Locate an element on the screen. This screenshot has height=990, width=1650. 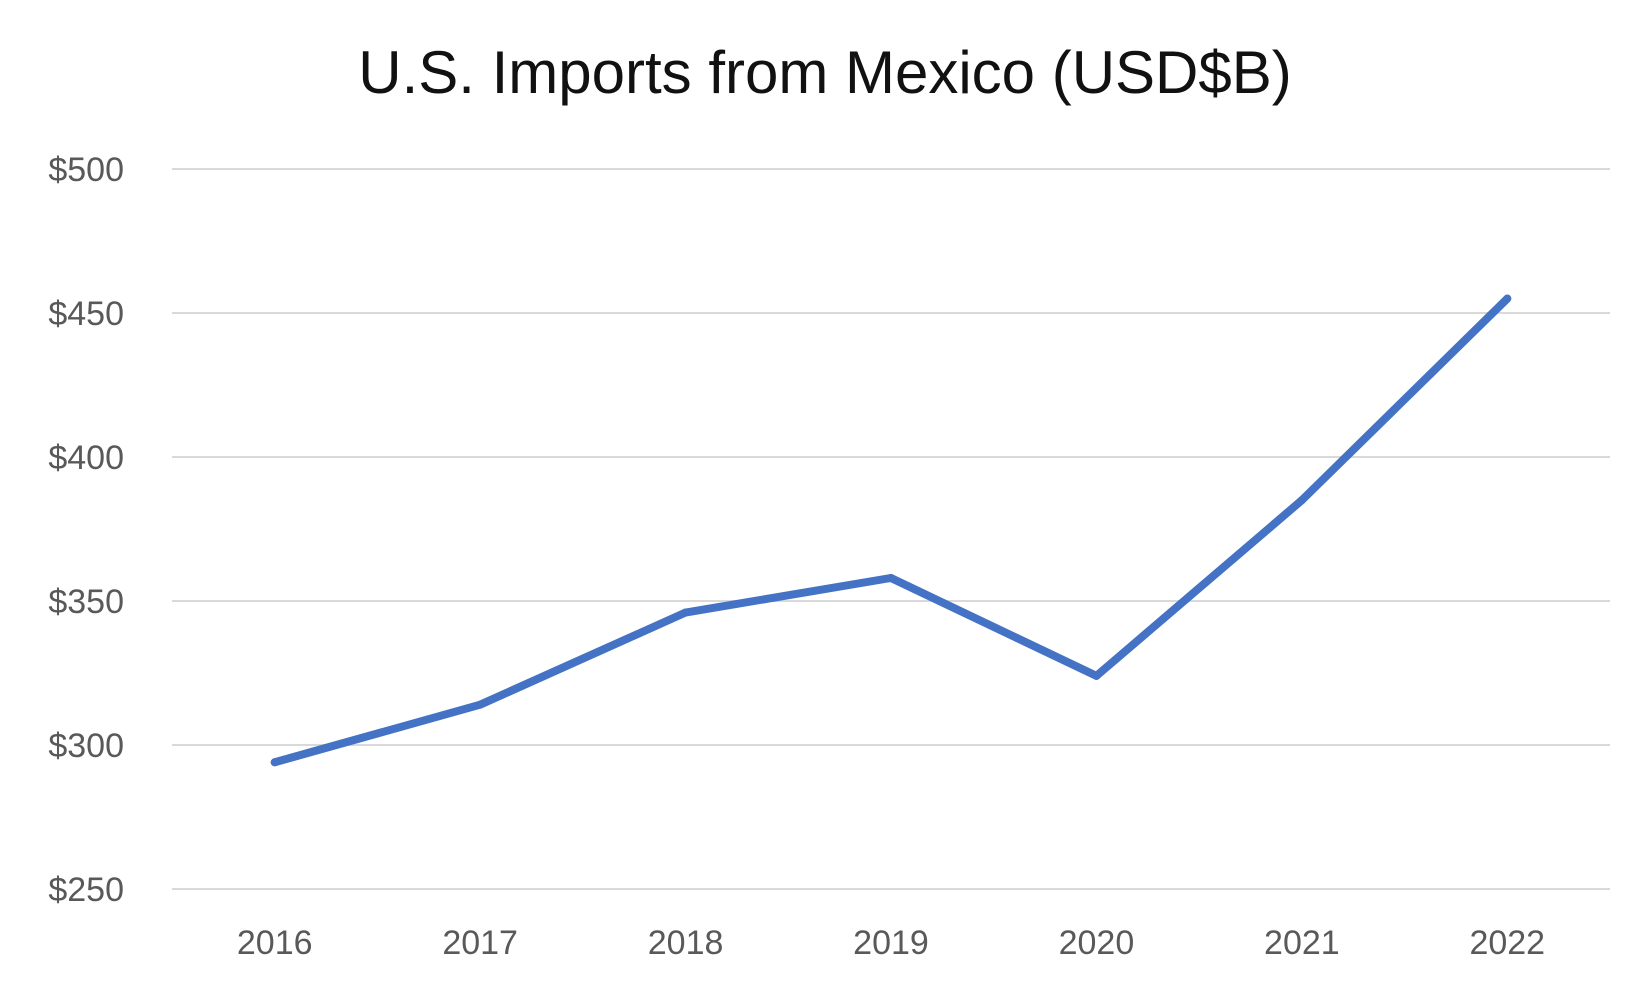
y-tick-label: $300 is located at coordinates (86, 746).